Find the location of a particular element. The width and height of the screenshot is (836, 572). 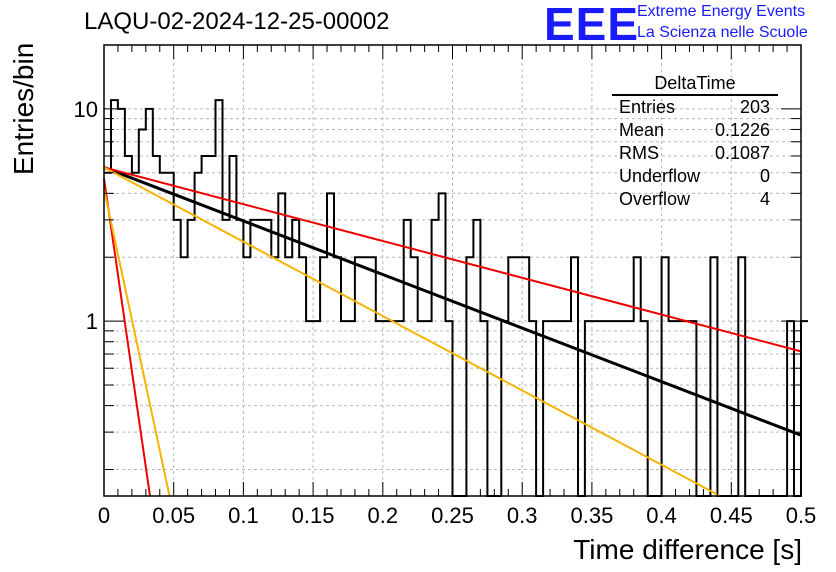

stats-row: Entries 203 is located at coordinates (695, 107).